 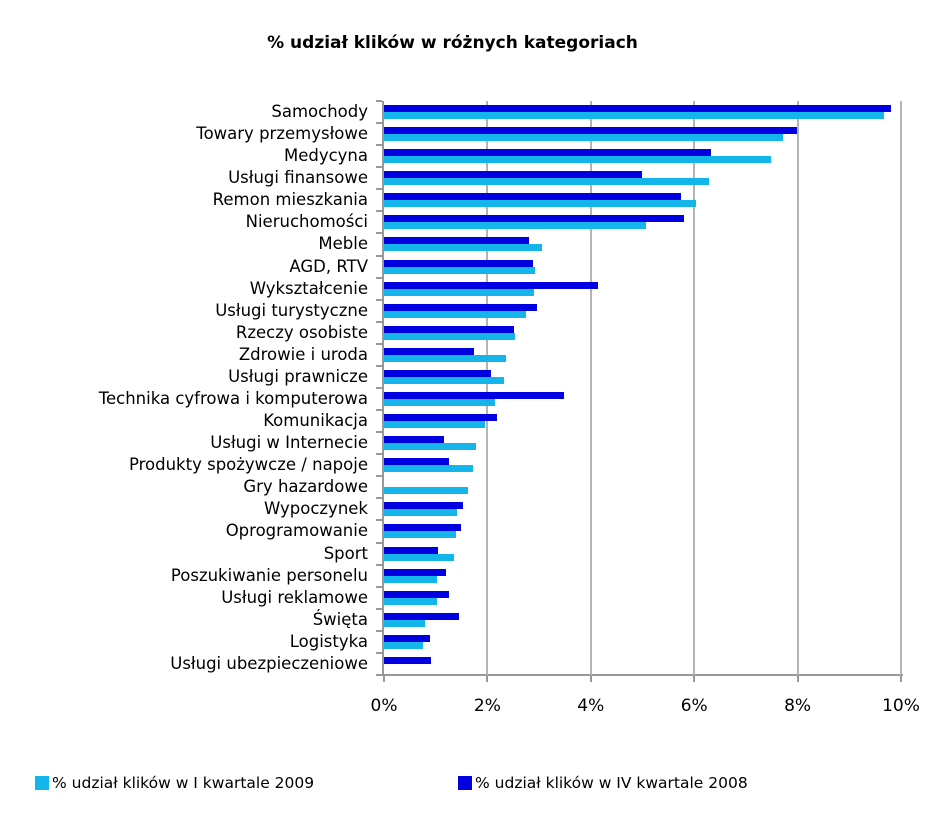 What do you see at coordinates (248, 465) in the screenshot?
I see `category-label: Produkty spożywcze / napoje` at bounding box center [248, 465].